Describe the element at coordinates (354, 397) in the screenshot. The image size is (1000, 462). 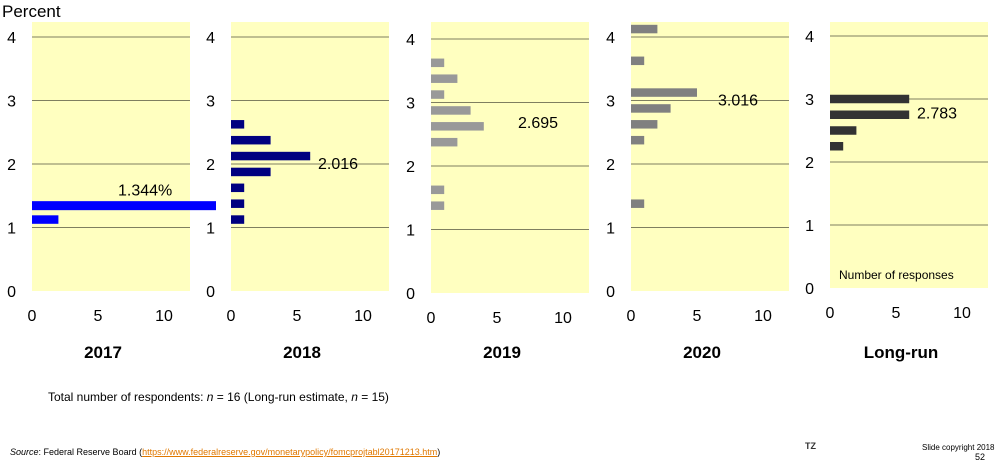
I see `footnote-n2: n` at that location.